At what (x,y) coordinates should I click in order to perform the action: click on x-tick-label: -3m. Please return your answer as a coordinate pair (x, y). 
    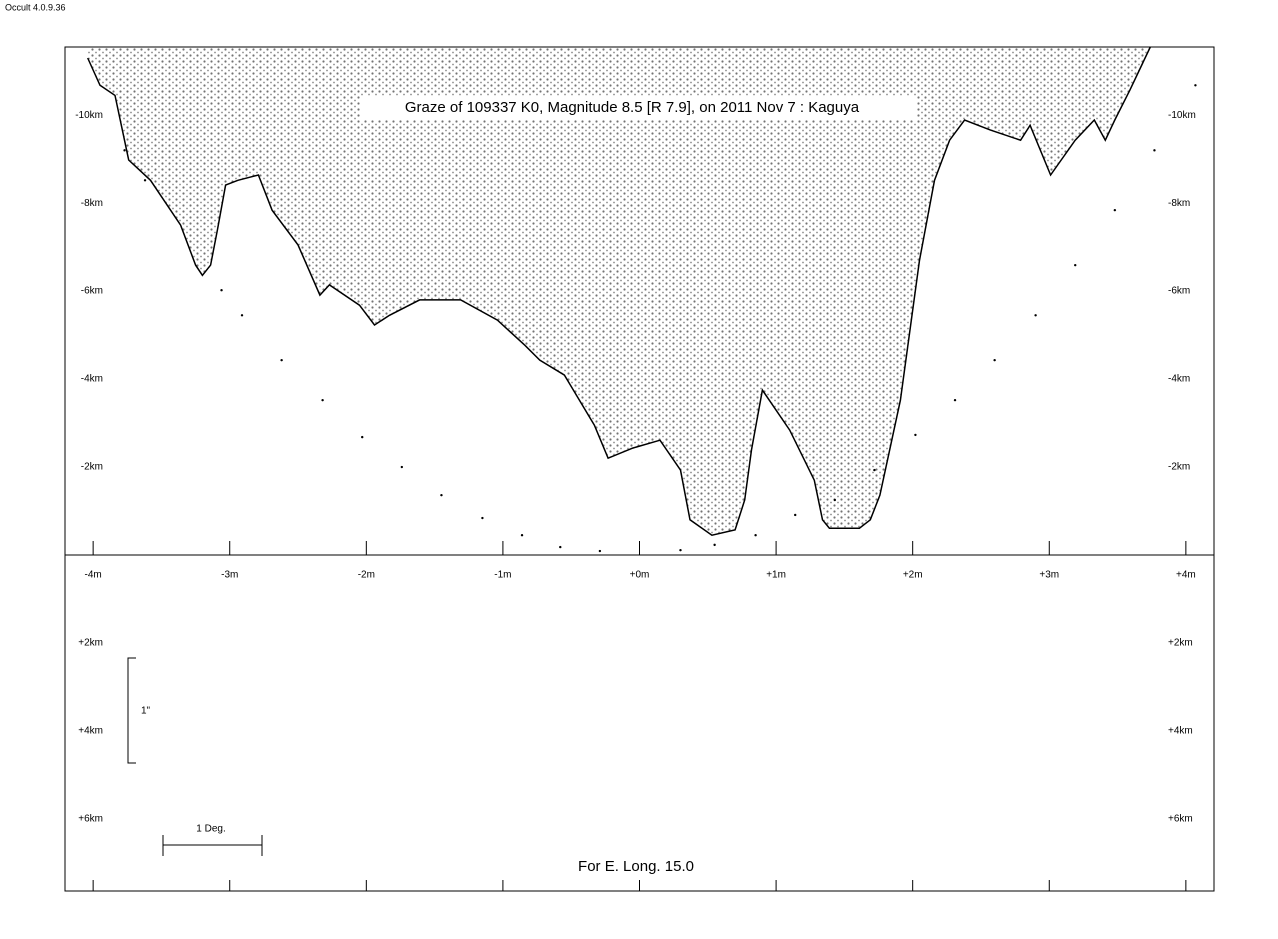
    Looking at the image, I should click on (229, 575).